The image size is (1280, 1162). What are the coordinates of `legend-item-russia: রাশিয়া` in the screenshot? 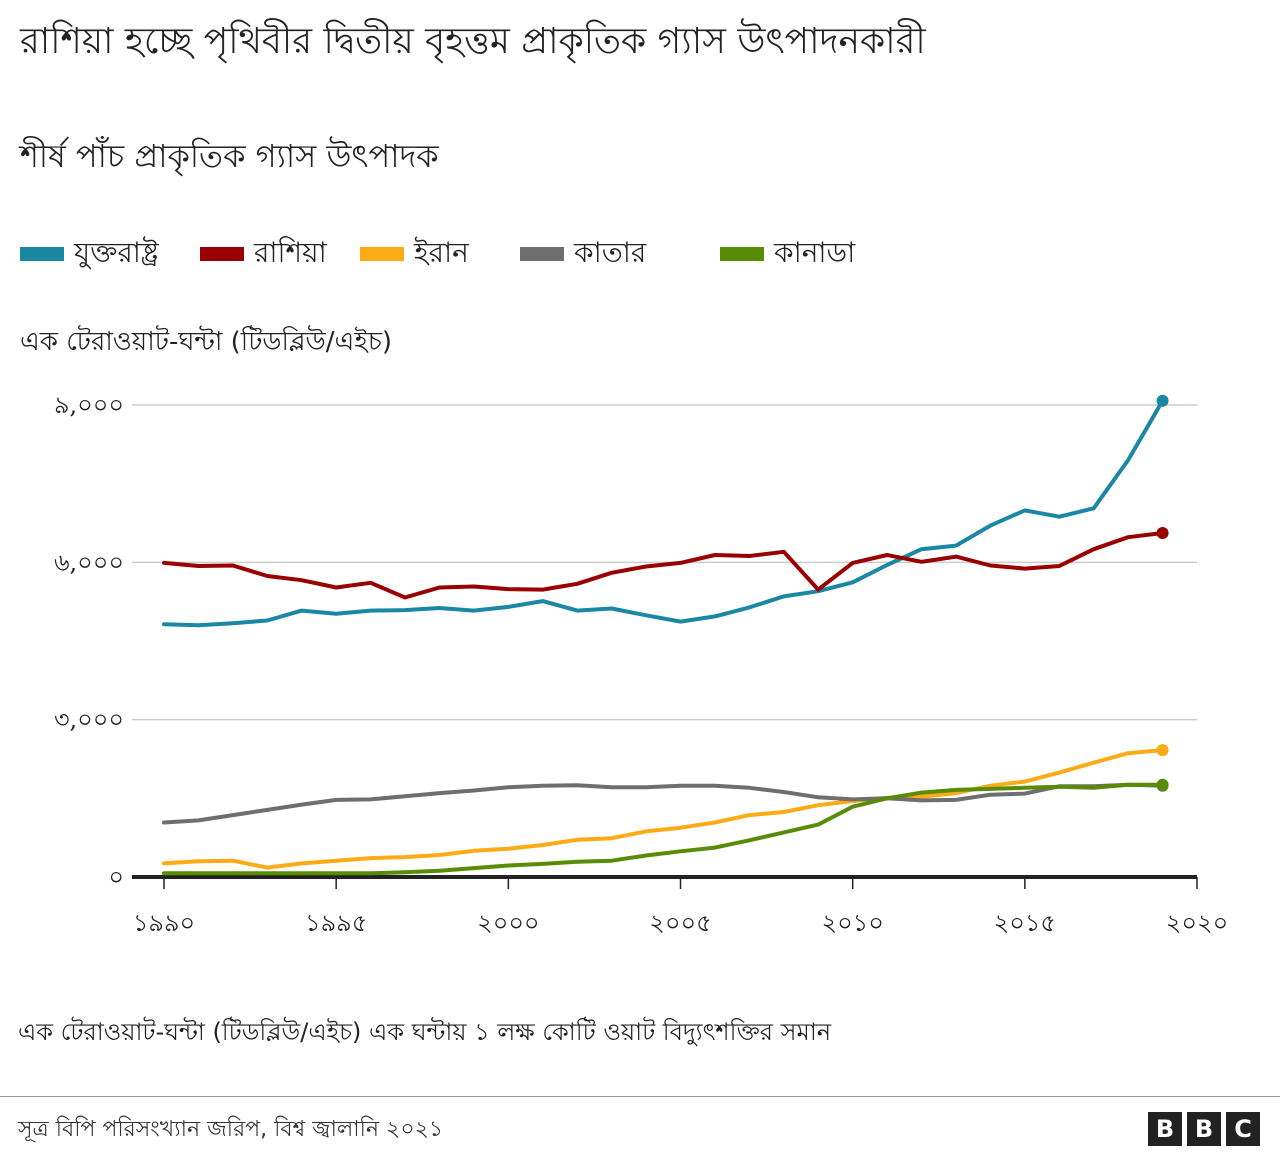 It's located at (263, 254).